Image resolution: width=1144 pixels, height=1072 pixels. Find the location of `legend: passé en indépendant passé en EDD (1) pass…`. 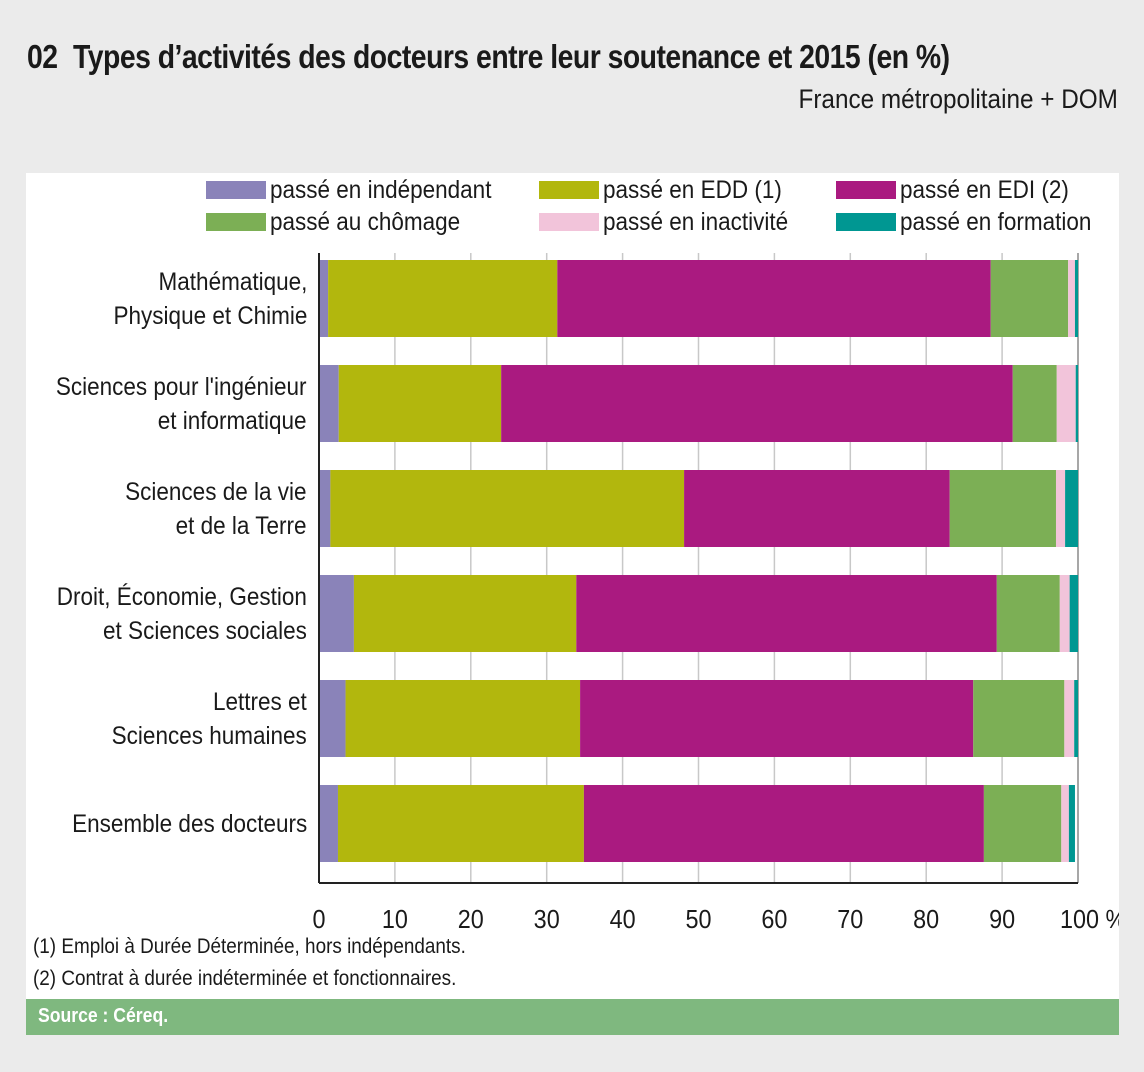

legend: passé en indépendant passé en EDD (1) pass… is located at coordinates (572, 213).